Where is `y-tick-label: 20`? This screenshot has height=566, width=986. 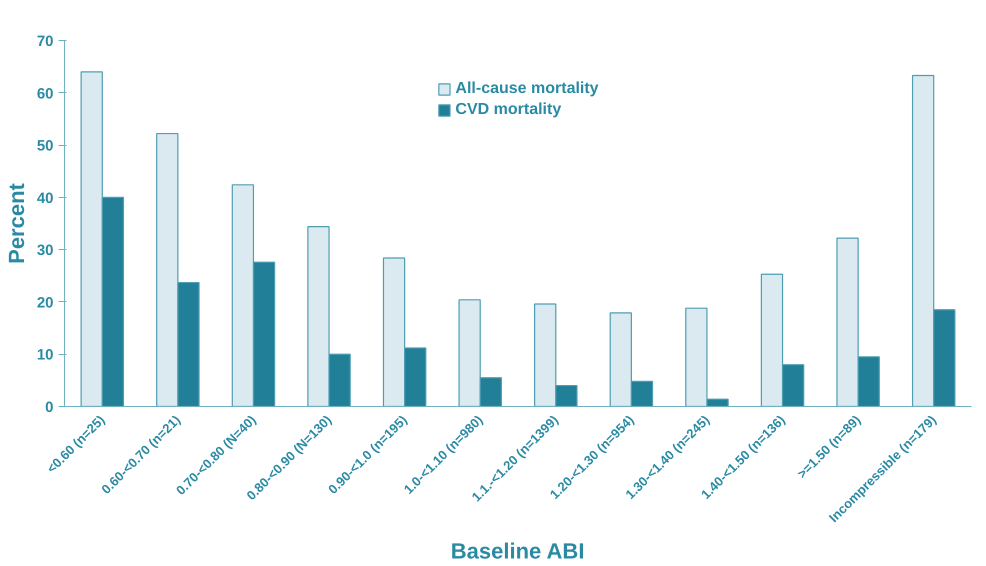
y-tick-label: 20 is located at coordinates (45, 303).